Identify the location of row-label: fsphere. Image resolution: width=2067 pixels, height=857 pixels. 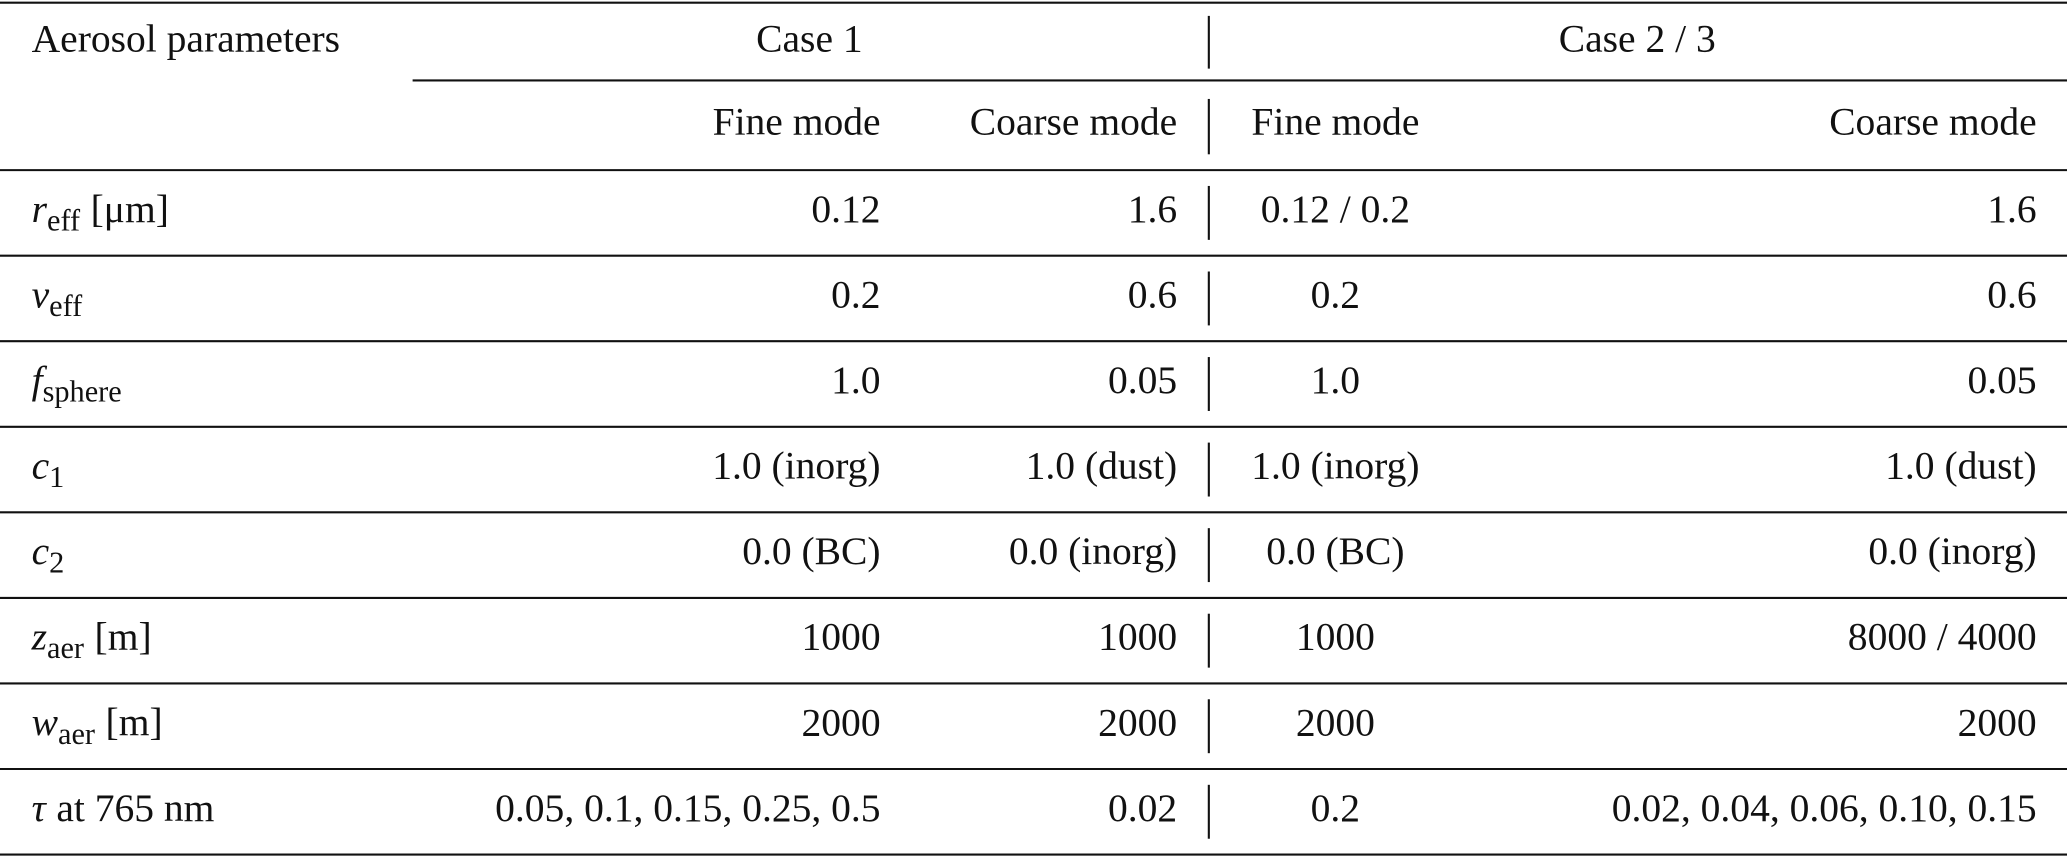
(77, 383).